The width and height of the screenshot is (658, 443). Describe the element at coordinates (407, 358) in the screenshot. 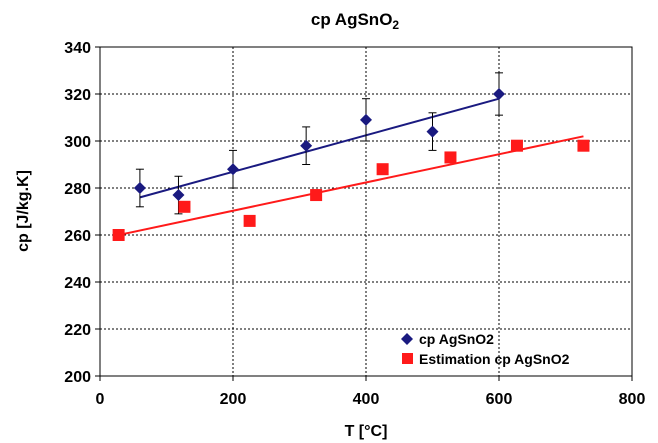

I see `legend-marker-square` at that location.